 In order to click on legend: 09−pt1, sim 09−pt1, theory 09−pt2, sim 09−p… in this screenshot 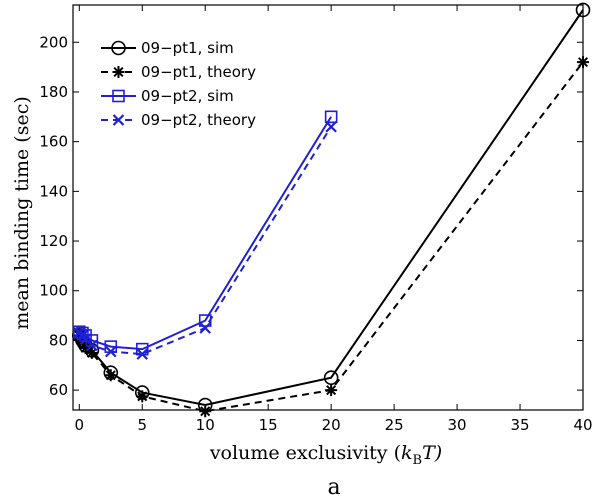, I will do `click(178, 84)`.